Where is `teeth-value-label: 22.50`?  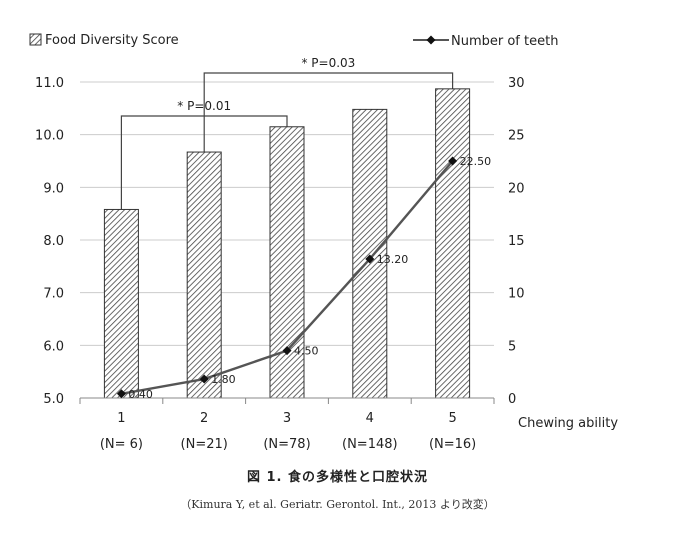 teeth-value-label: 22.50 is located at coordinates (476, 161).